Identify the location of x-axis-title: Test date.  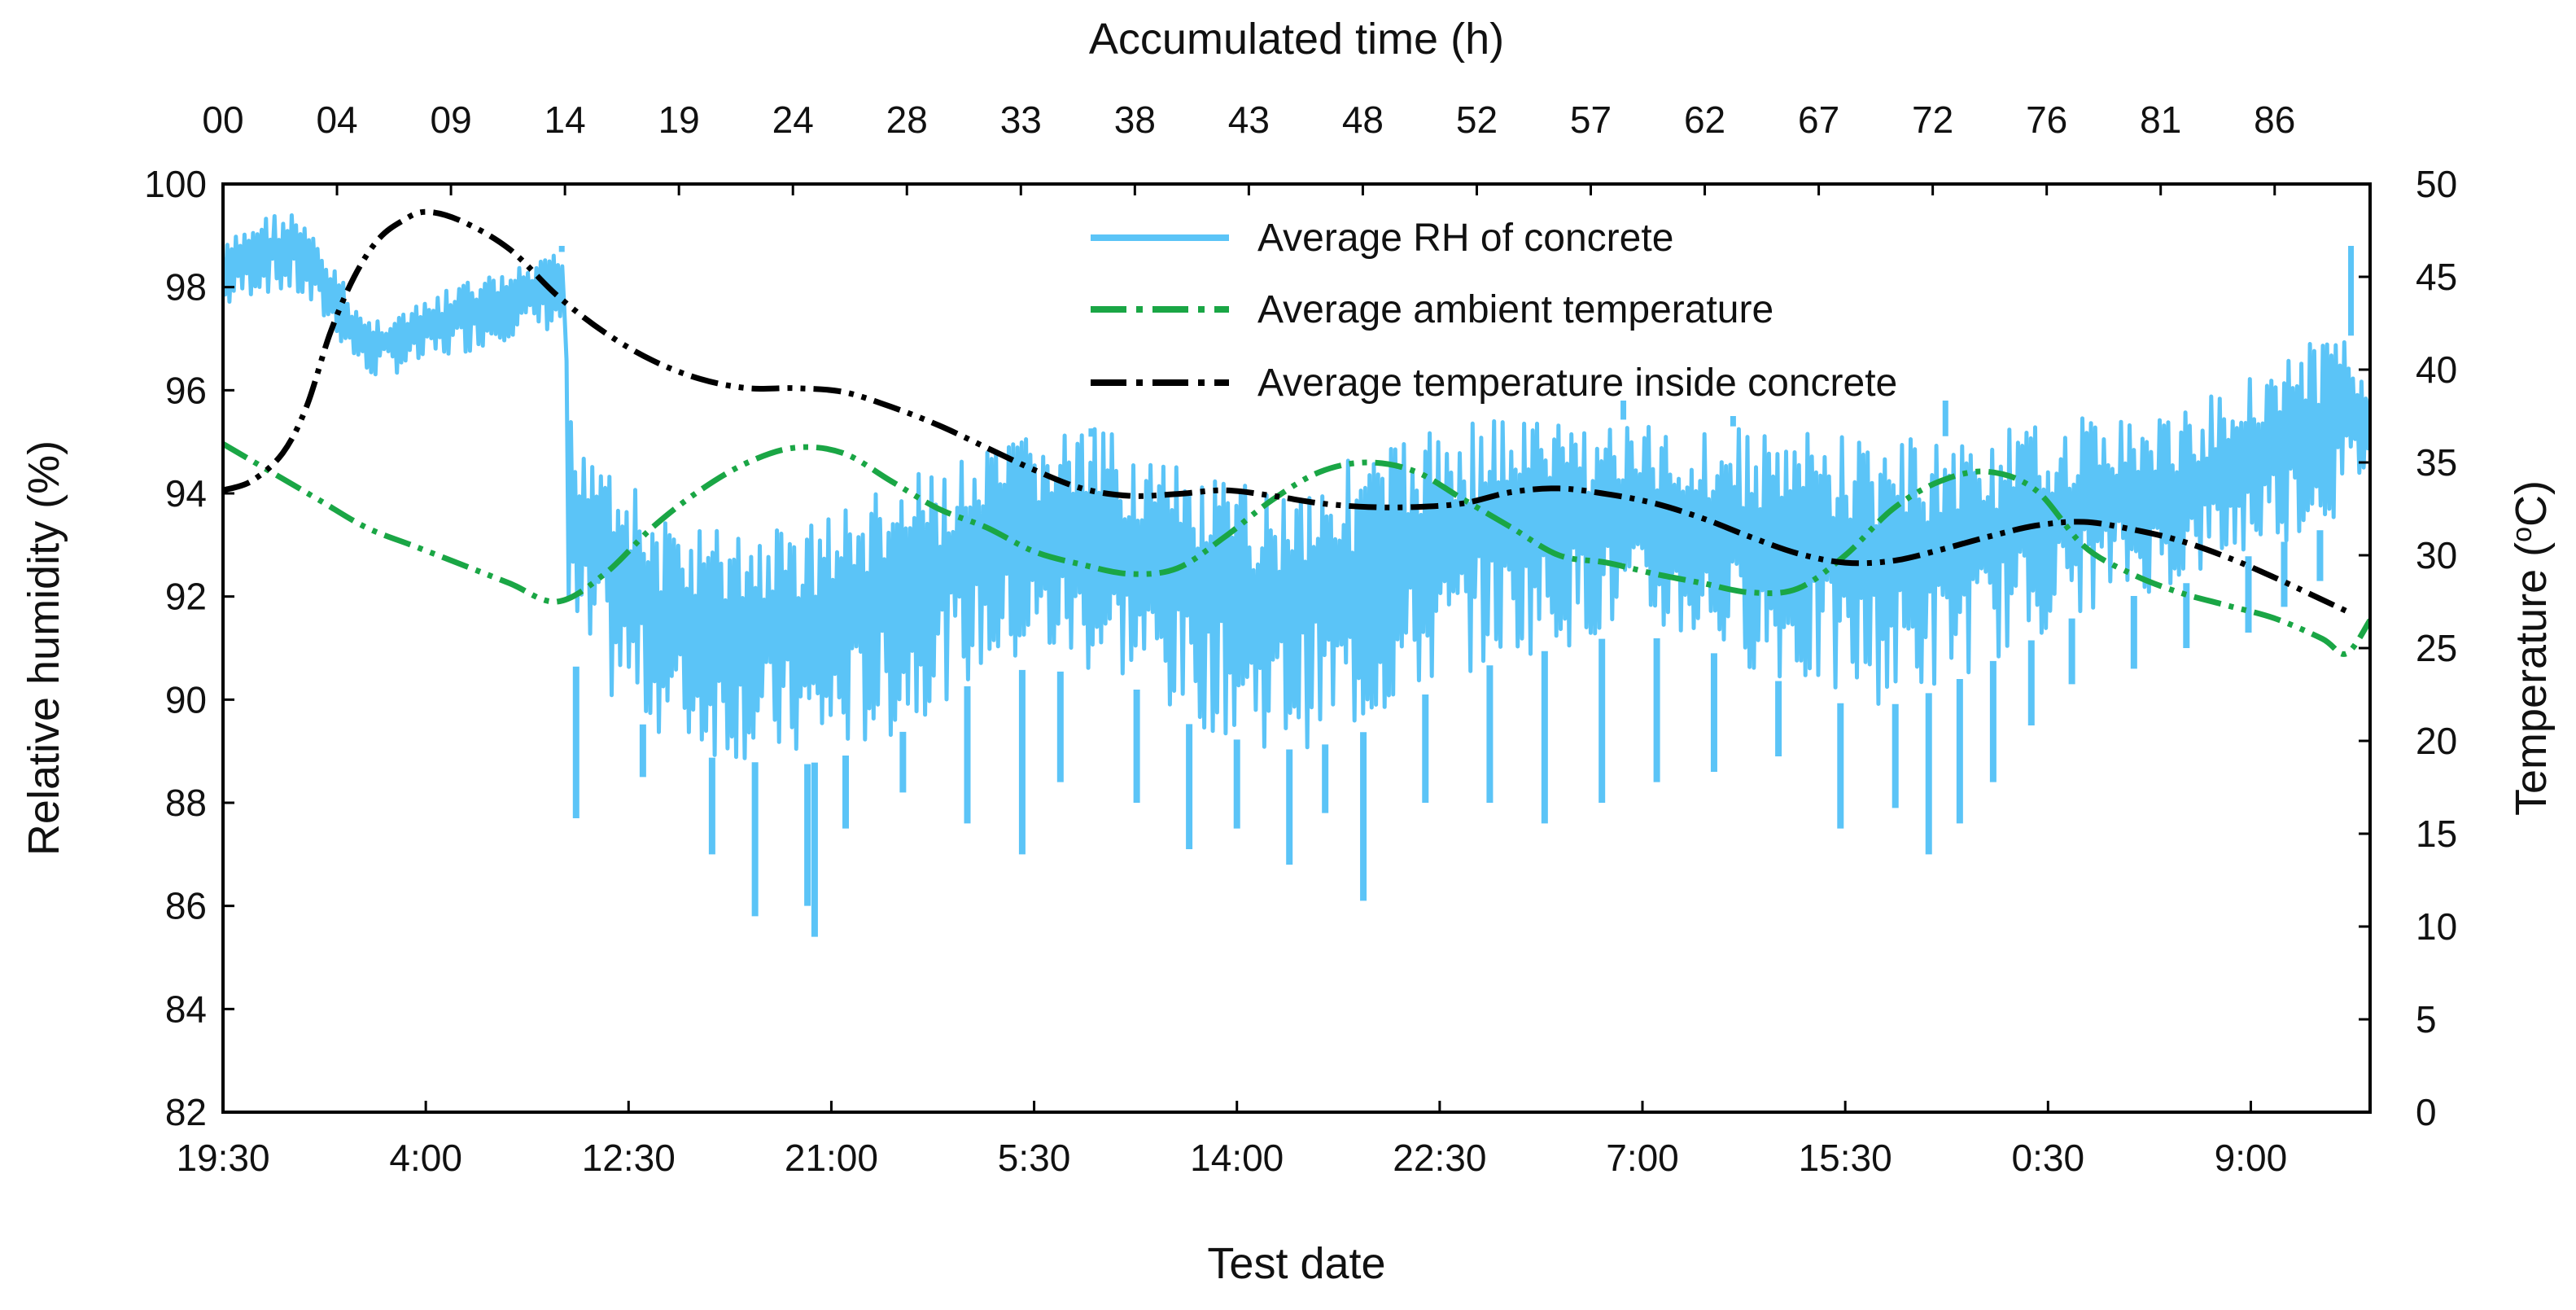
(1296, 1263).